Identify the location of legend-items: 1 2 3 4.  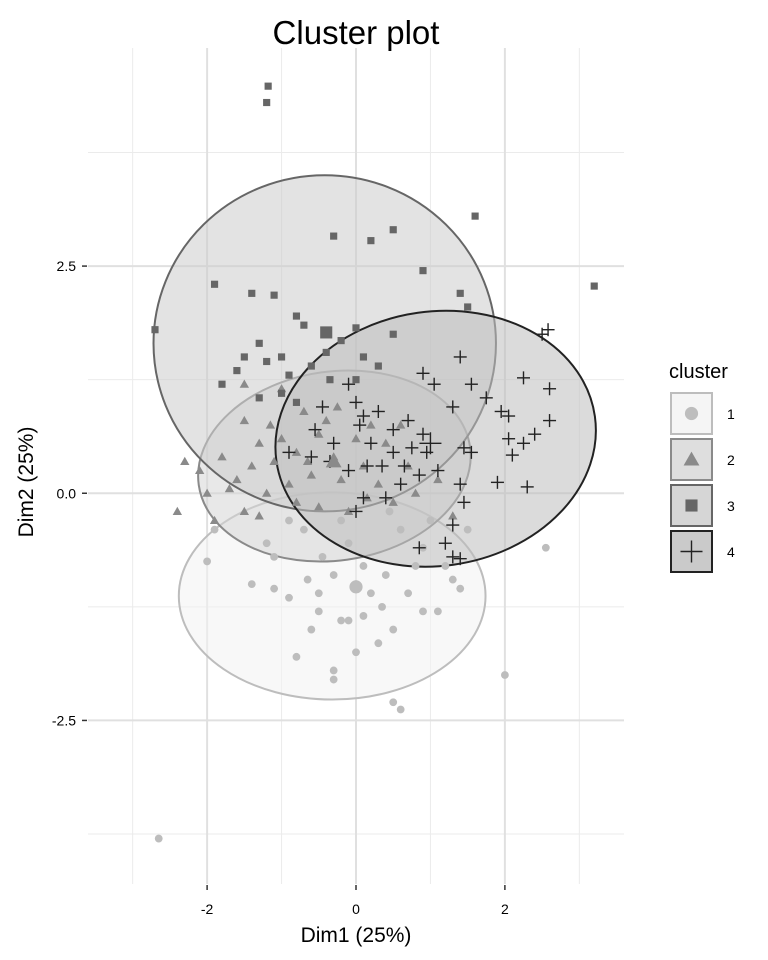
(702, 482).